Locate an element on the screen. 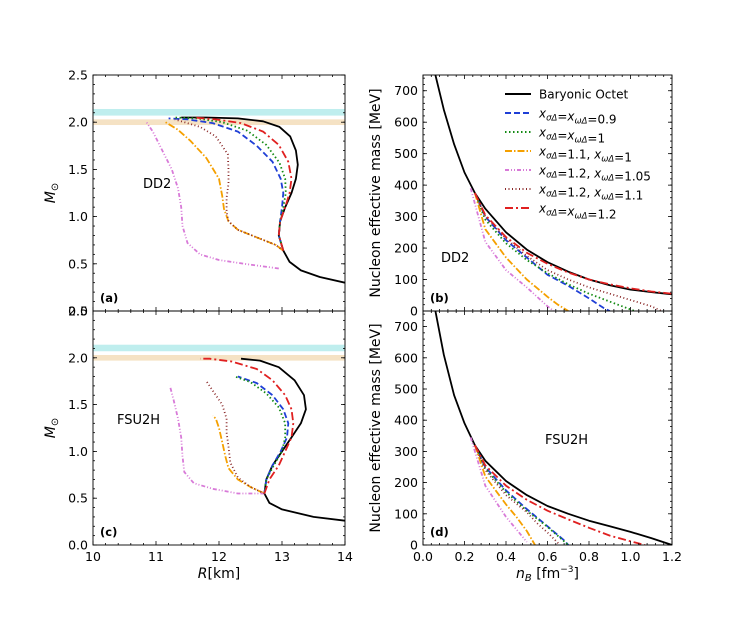  legend-entry: Baryonic Octet is located at coordinates (583, 95).